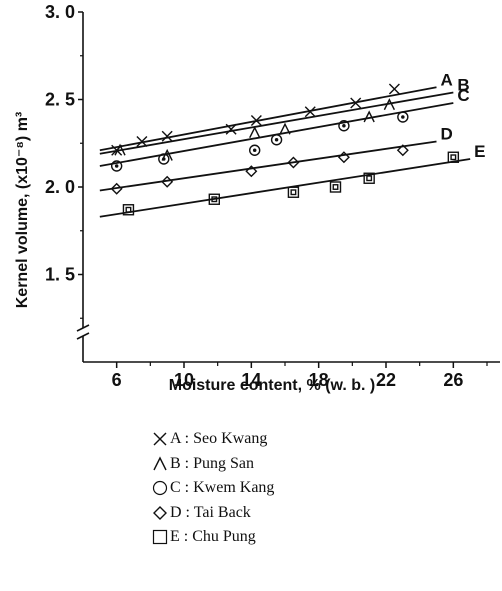  I want to click on legend-item: E : Chu Pung, so click(282, 537).